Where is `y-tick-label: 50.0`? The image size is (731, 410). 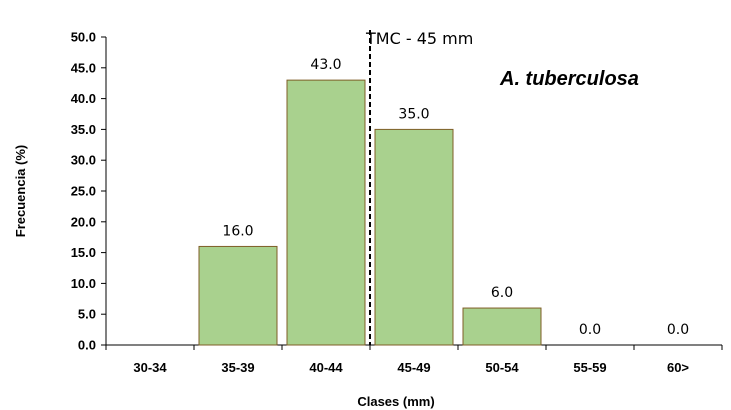
y-tick-label: 50.0 is located at coordinates (83, 37).